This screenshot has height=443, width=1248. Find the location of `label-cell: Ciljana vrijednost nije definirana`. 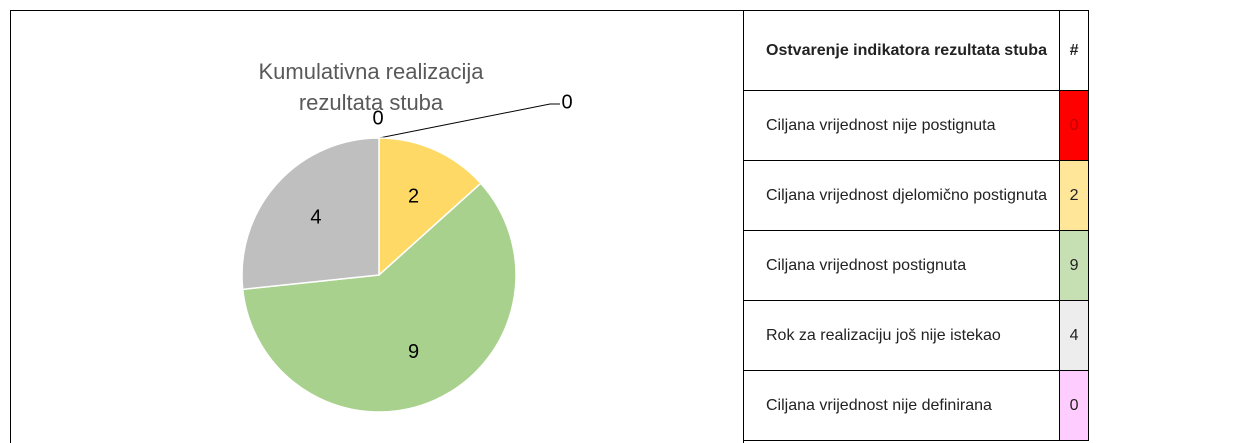

label-cell: Ciljana vrijednost nije definirana is located at coordinates (901, 405).